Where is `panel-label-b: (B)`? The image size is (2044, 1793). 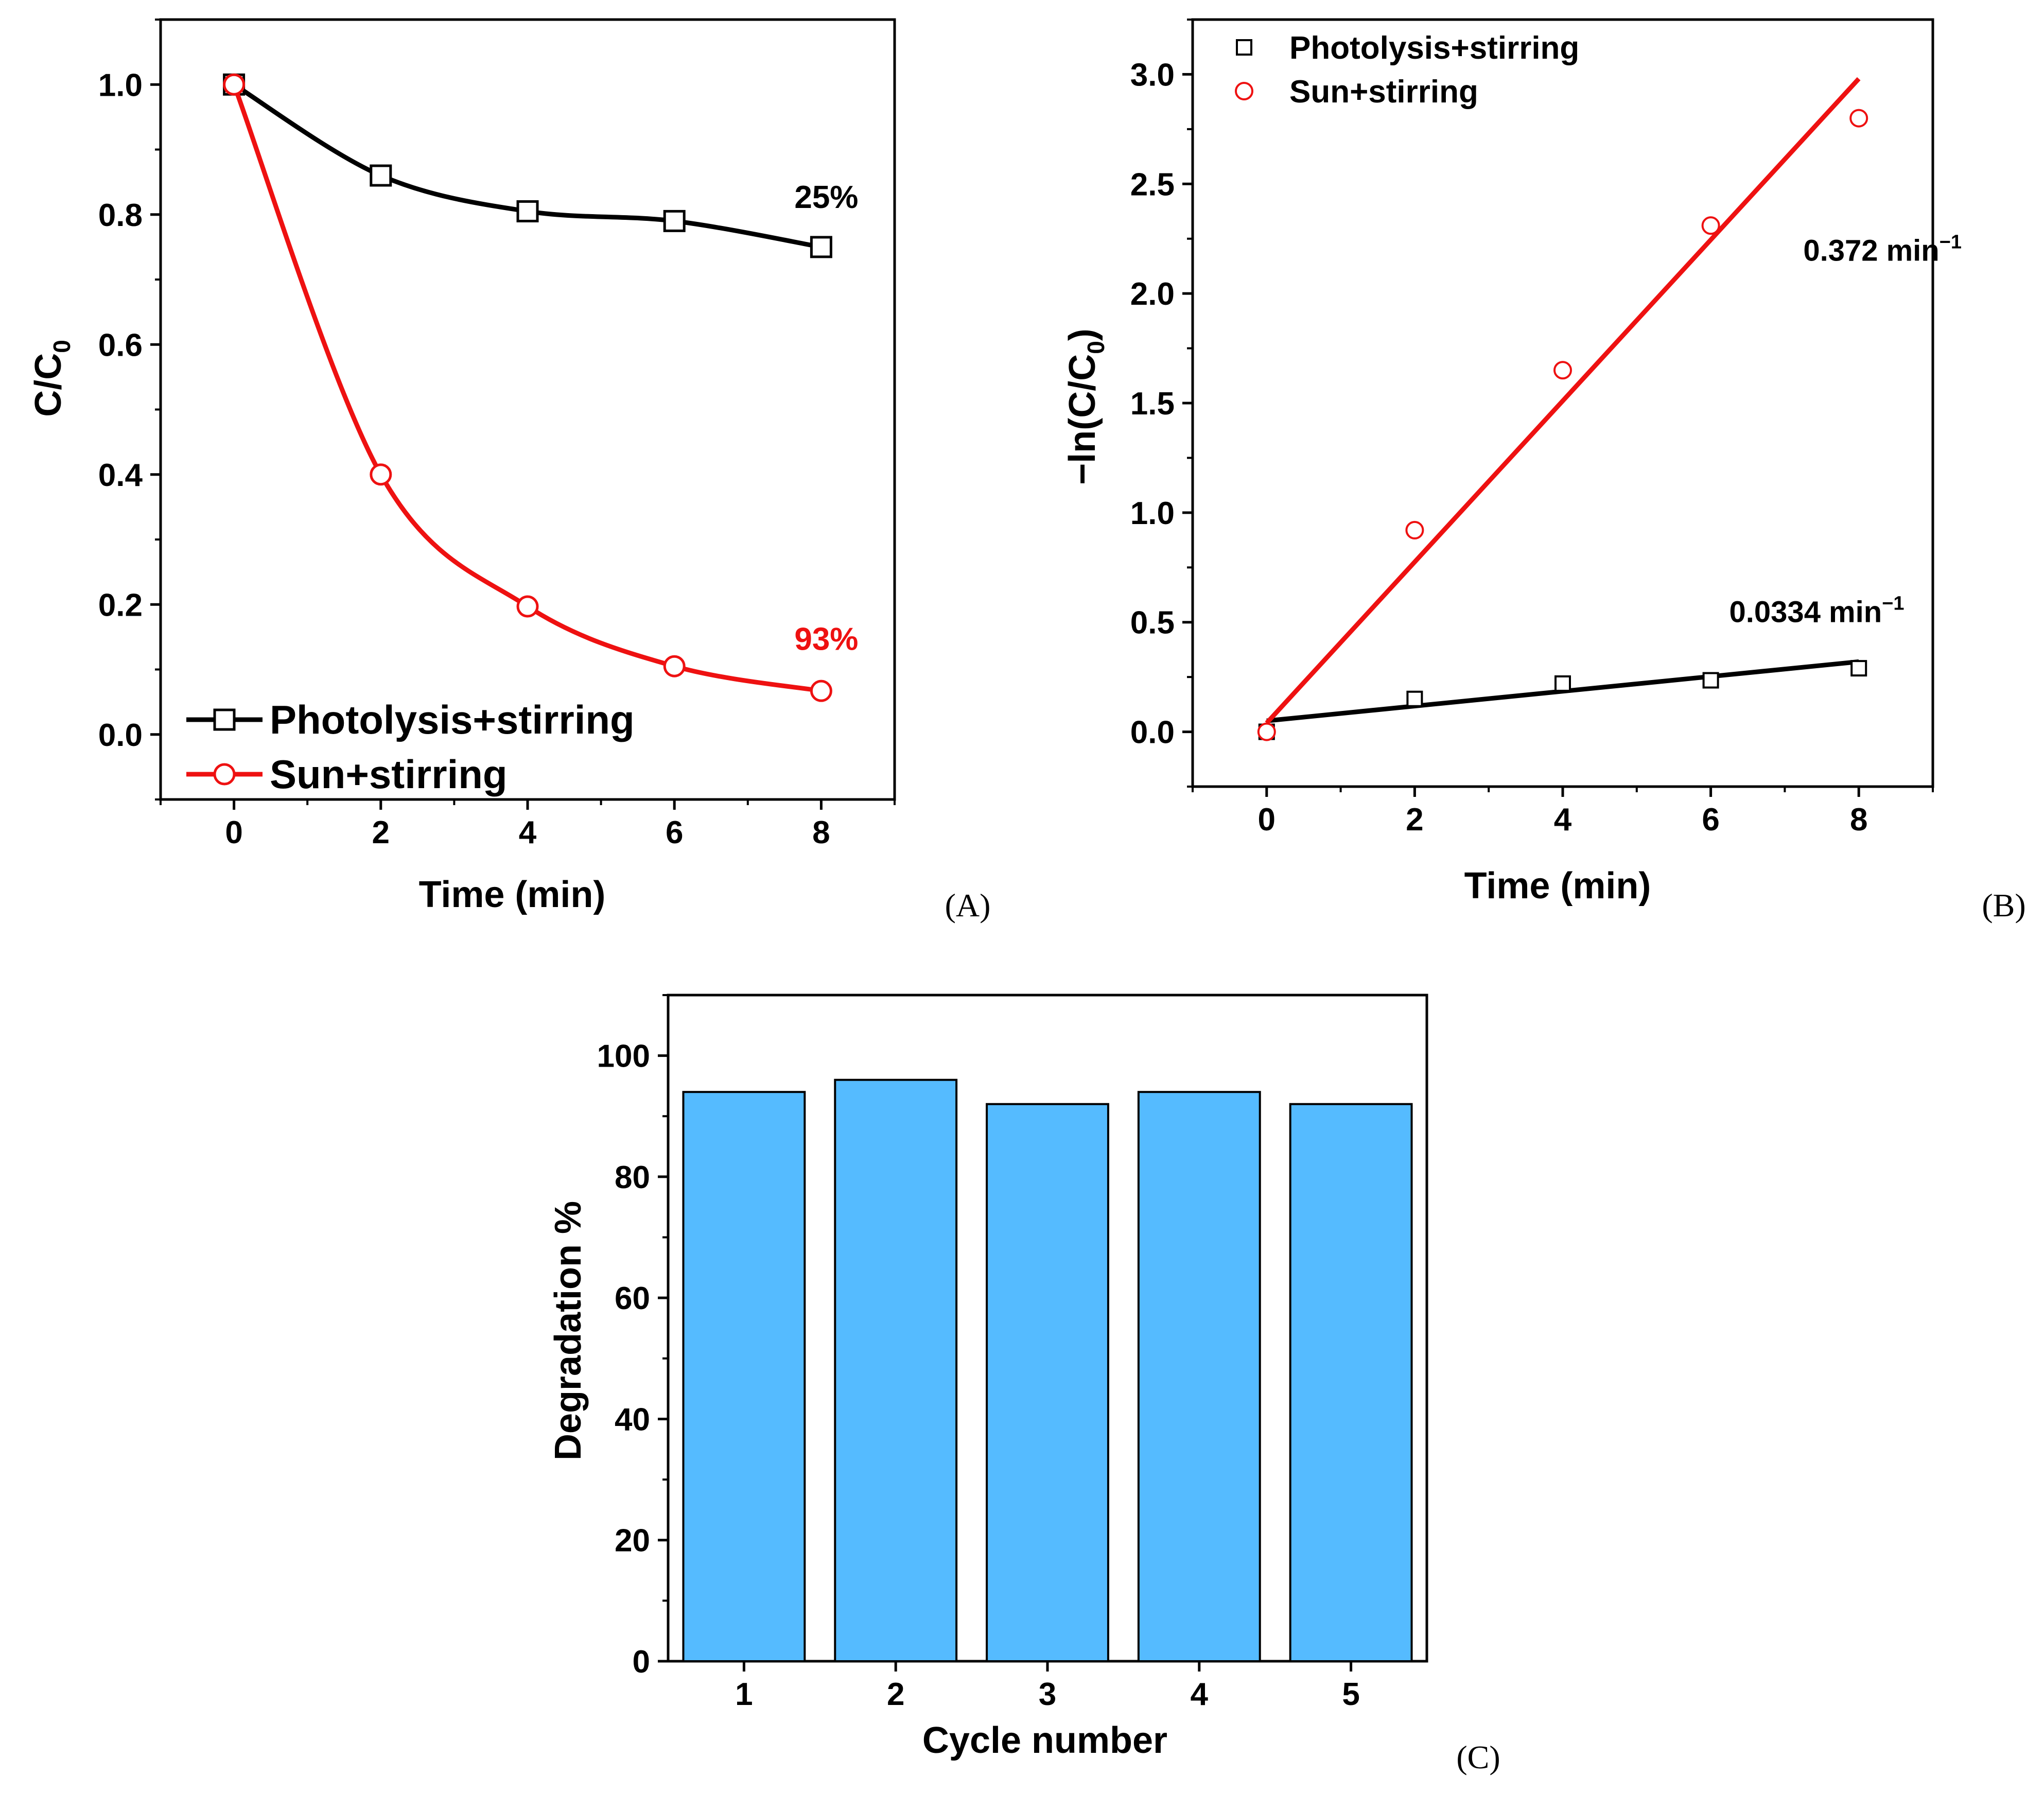
panel-label-b: (B) is located at coordinates (2004, 905).